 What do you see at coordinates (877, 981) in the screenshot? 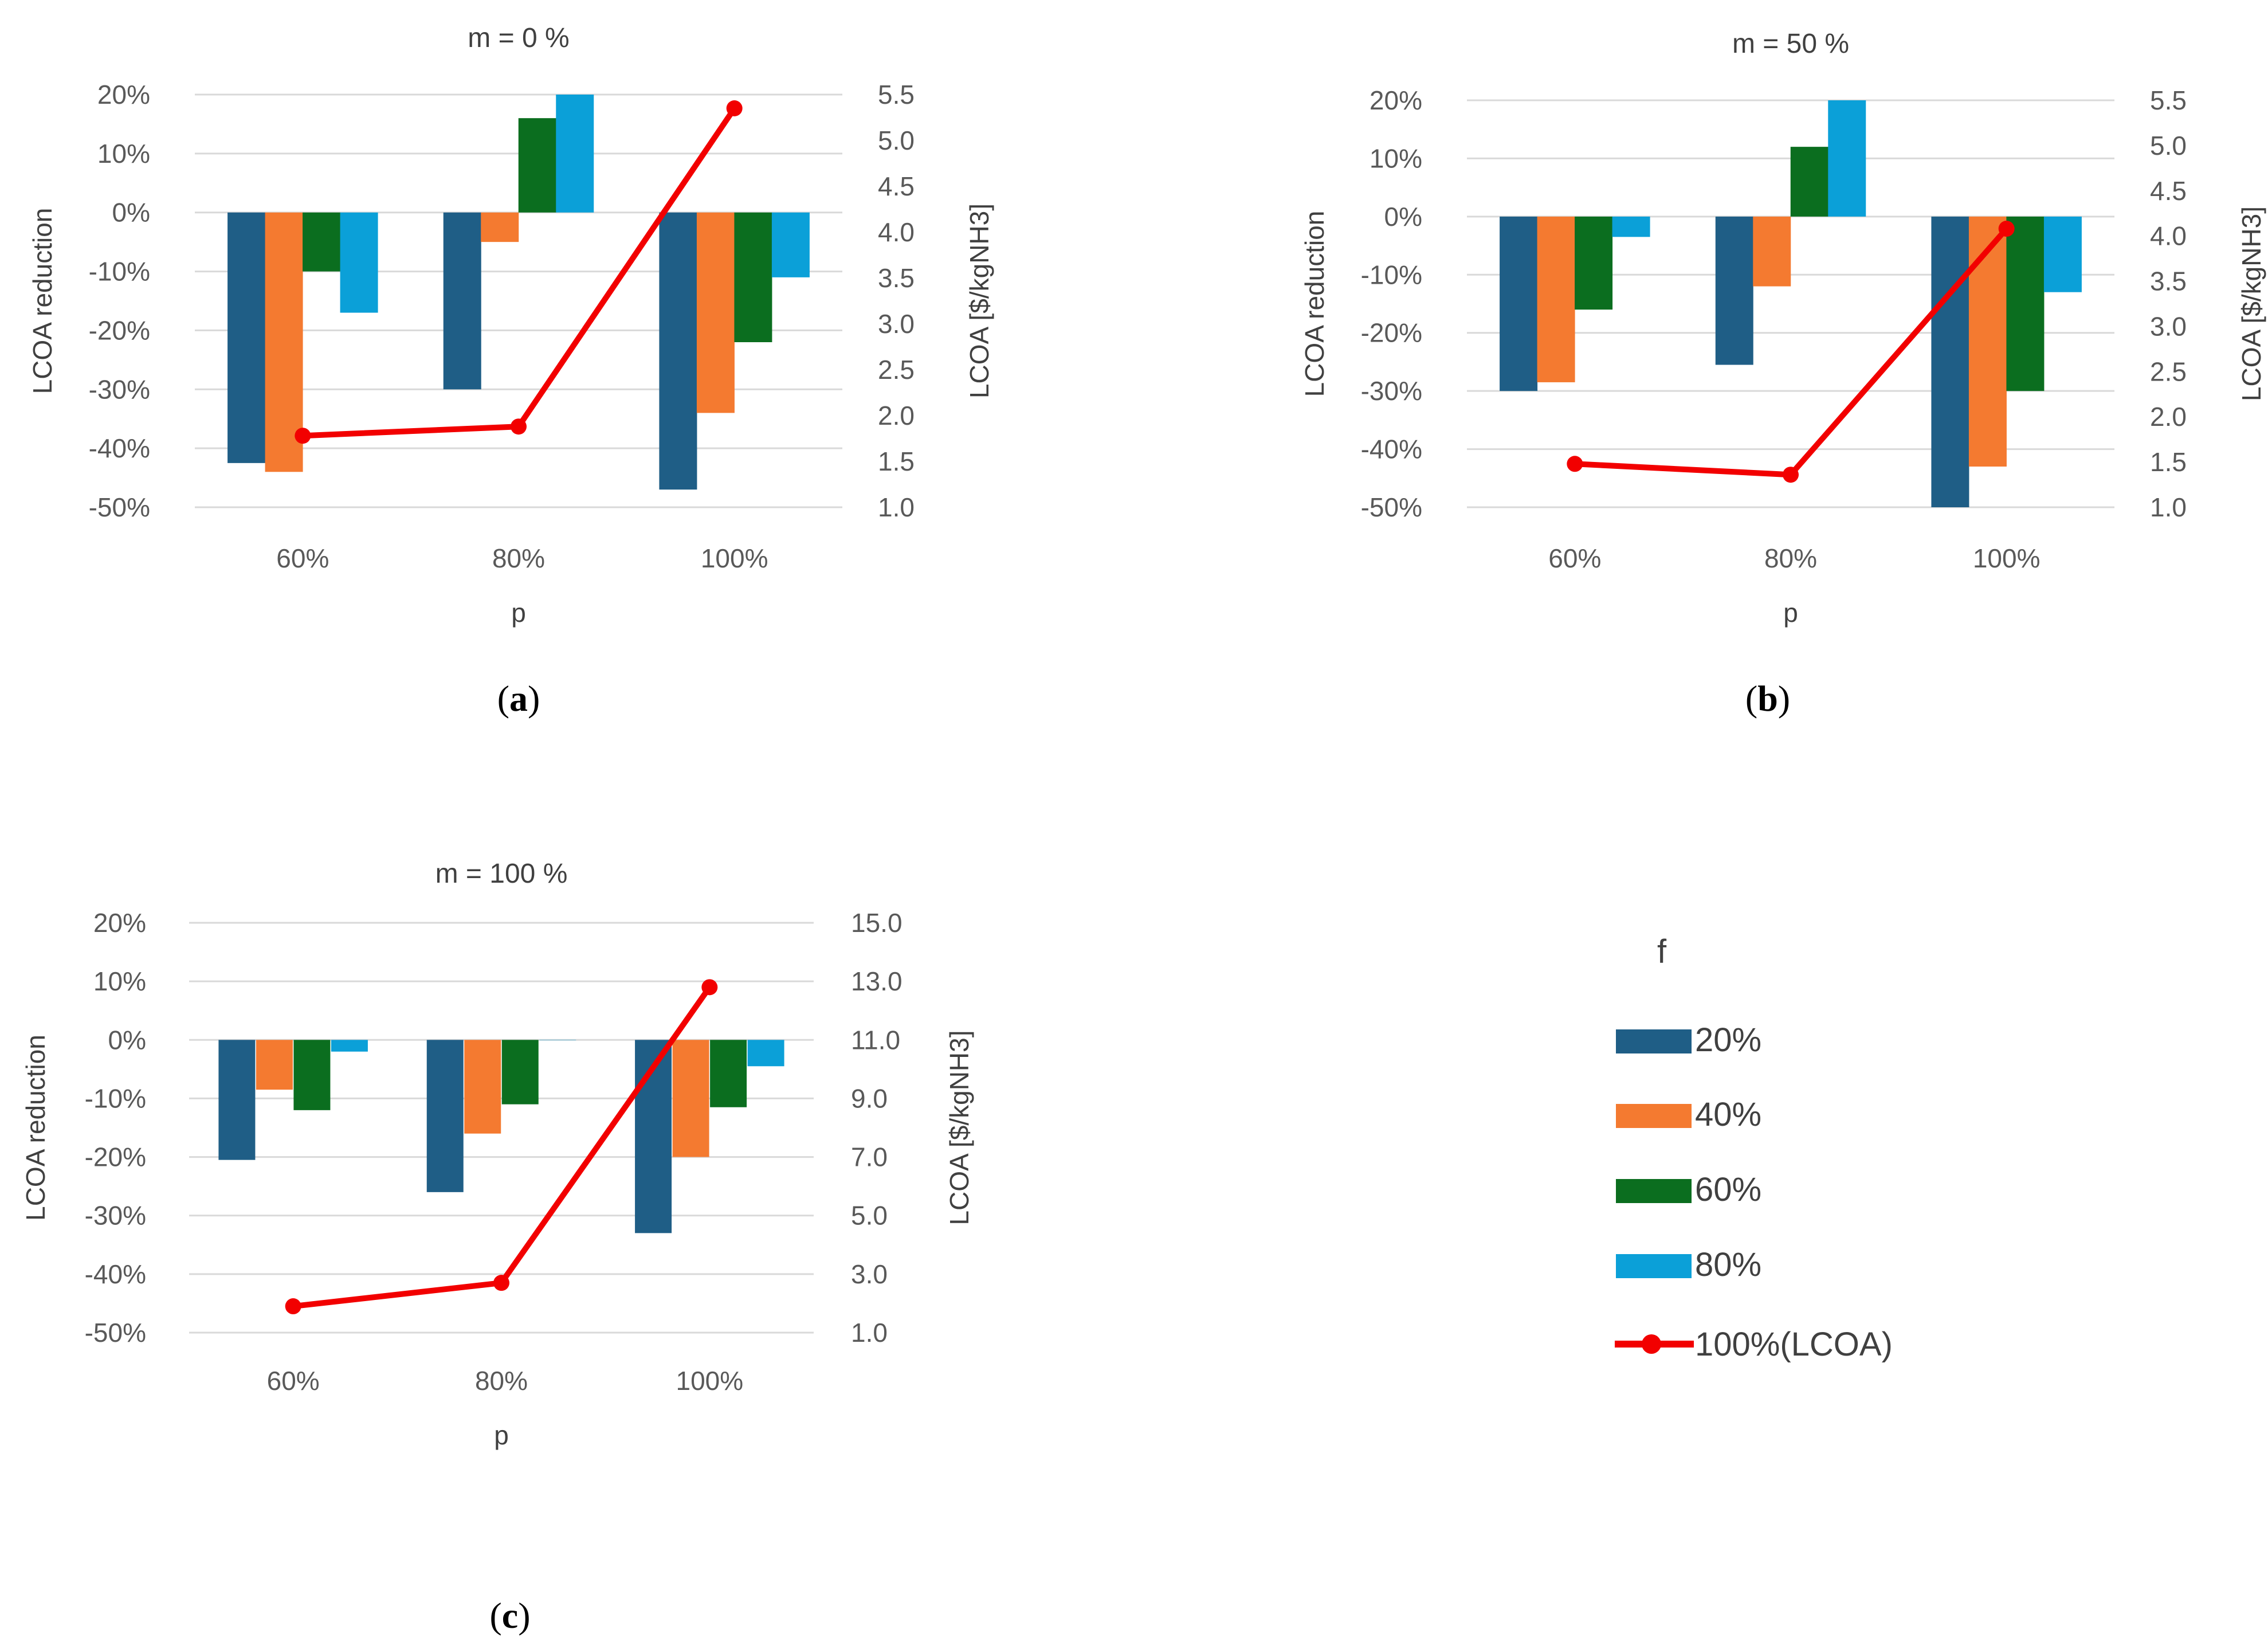
I see `y2-tick-label: 13.0` at bounding box center [877, 981].